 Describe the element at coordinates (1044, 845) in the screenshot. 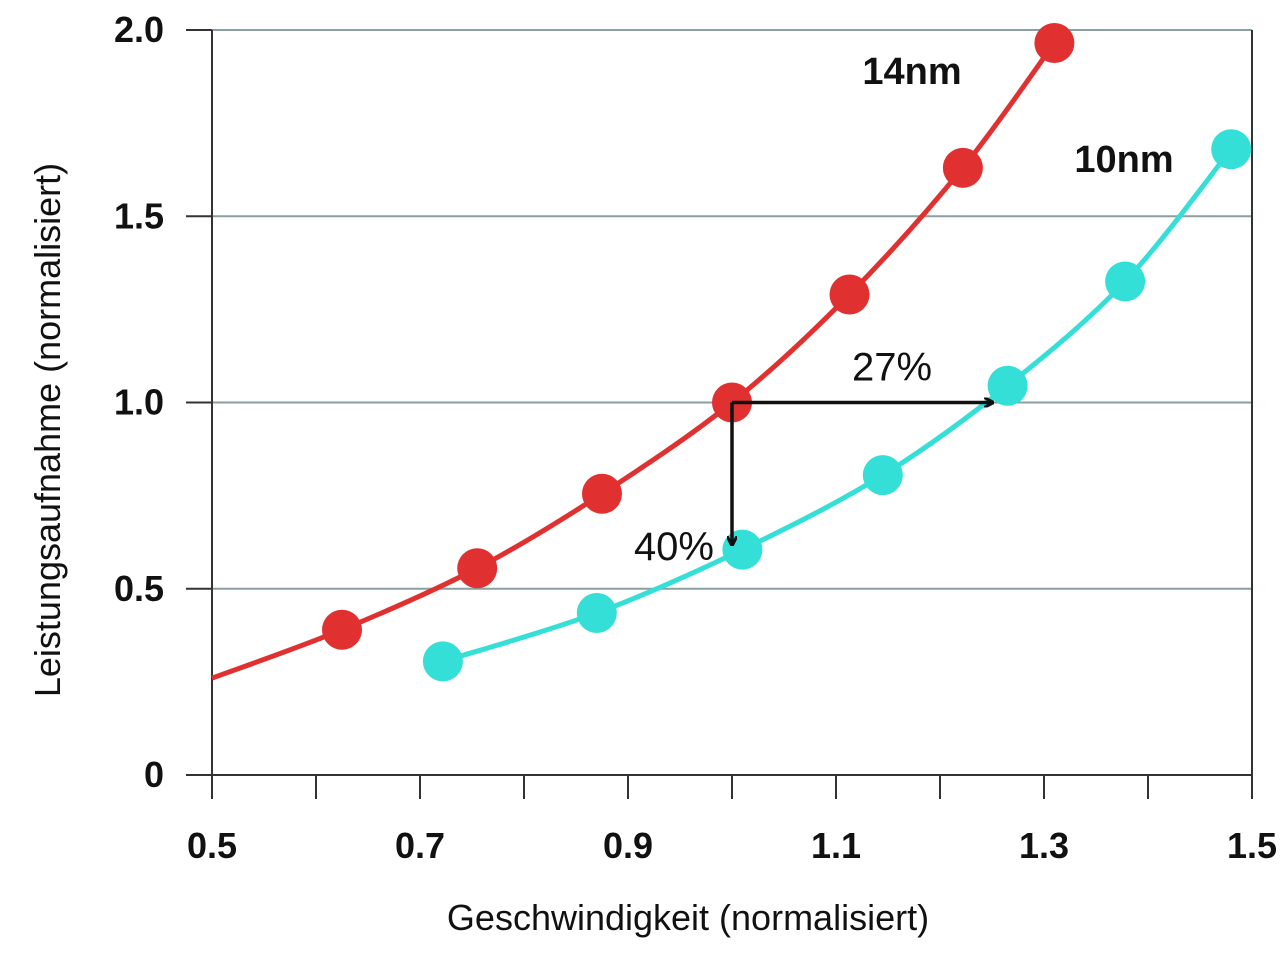

I see `x-tick-label-4: 1.3` at that location.